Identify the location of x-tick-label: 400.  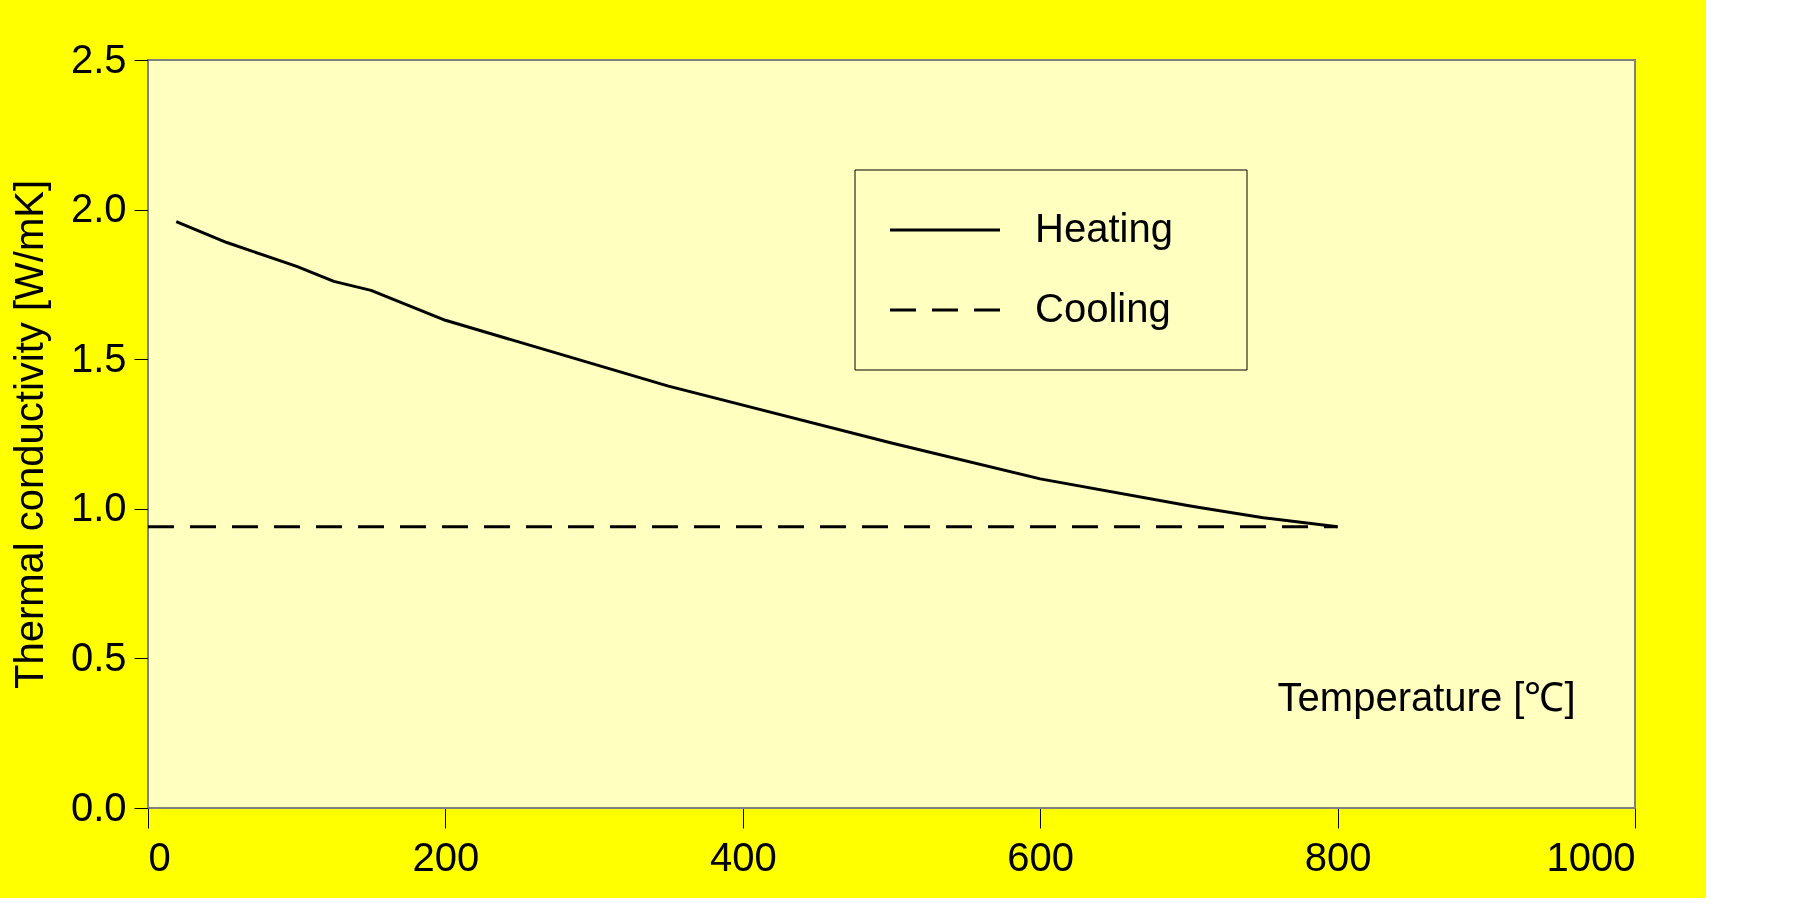
(743, 856).